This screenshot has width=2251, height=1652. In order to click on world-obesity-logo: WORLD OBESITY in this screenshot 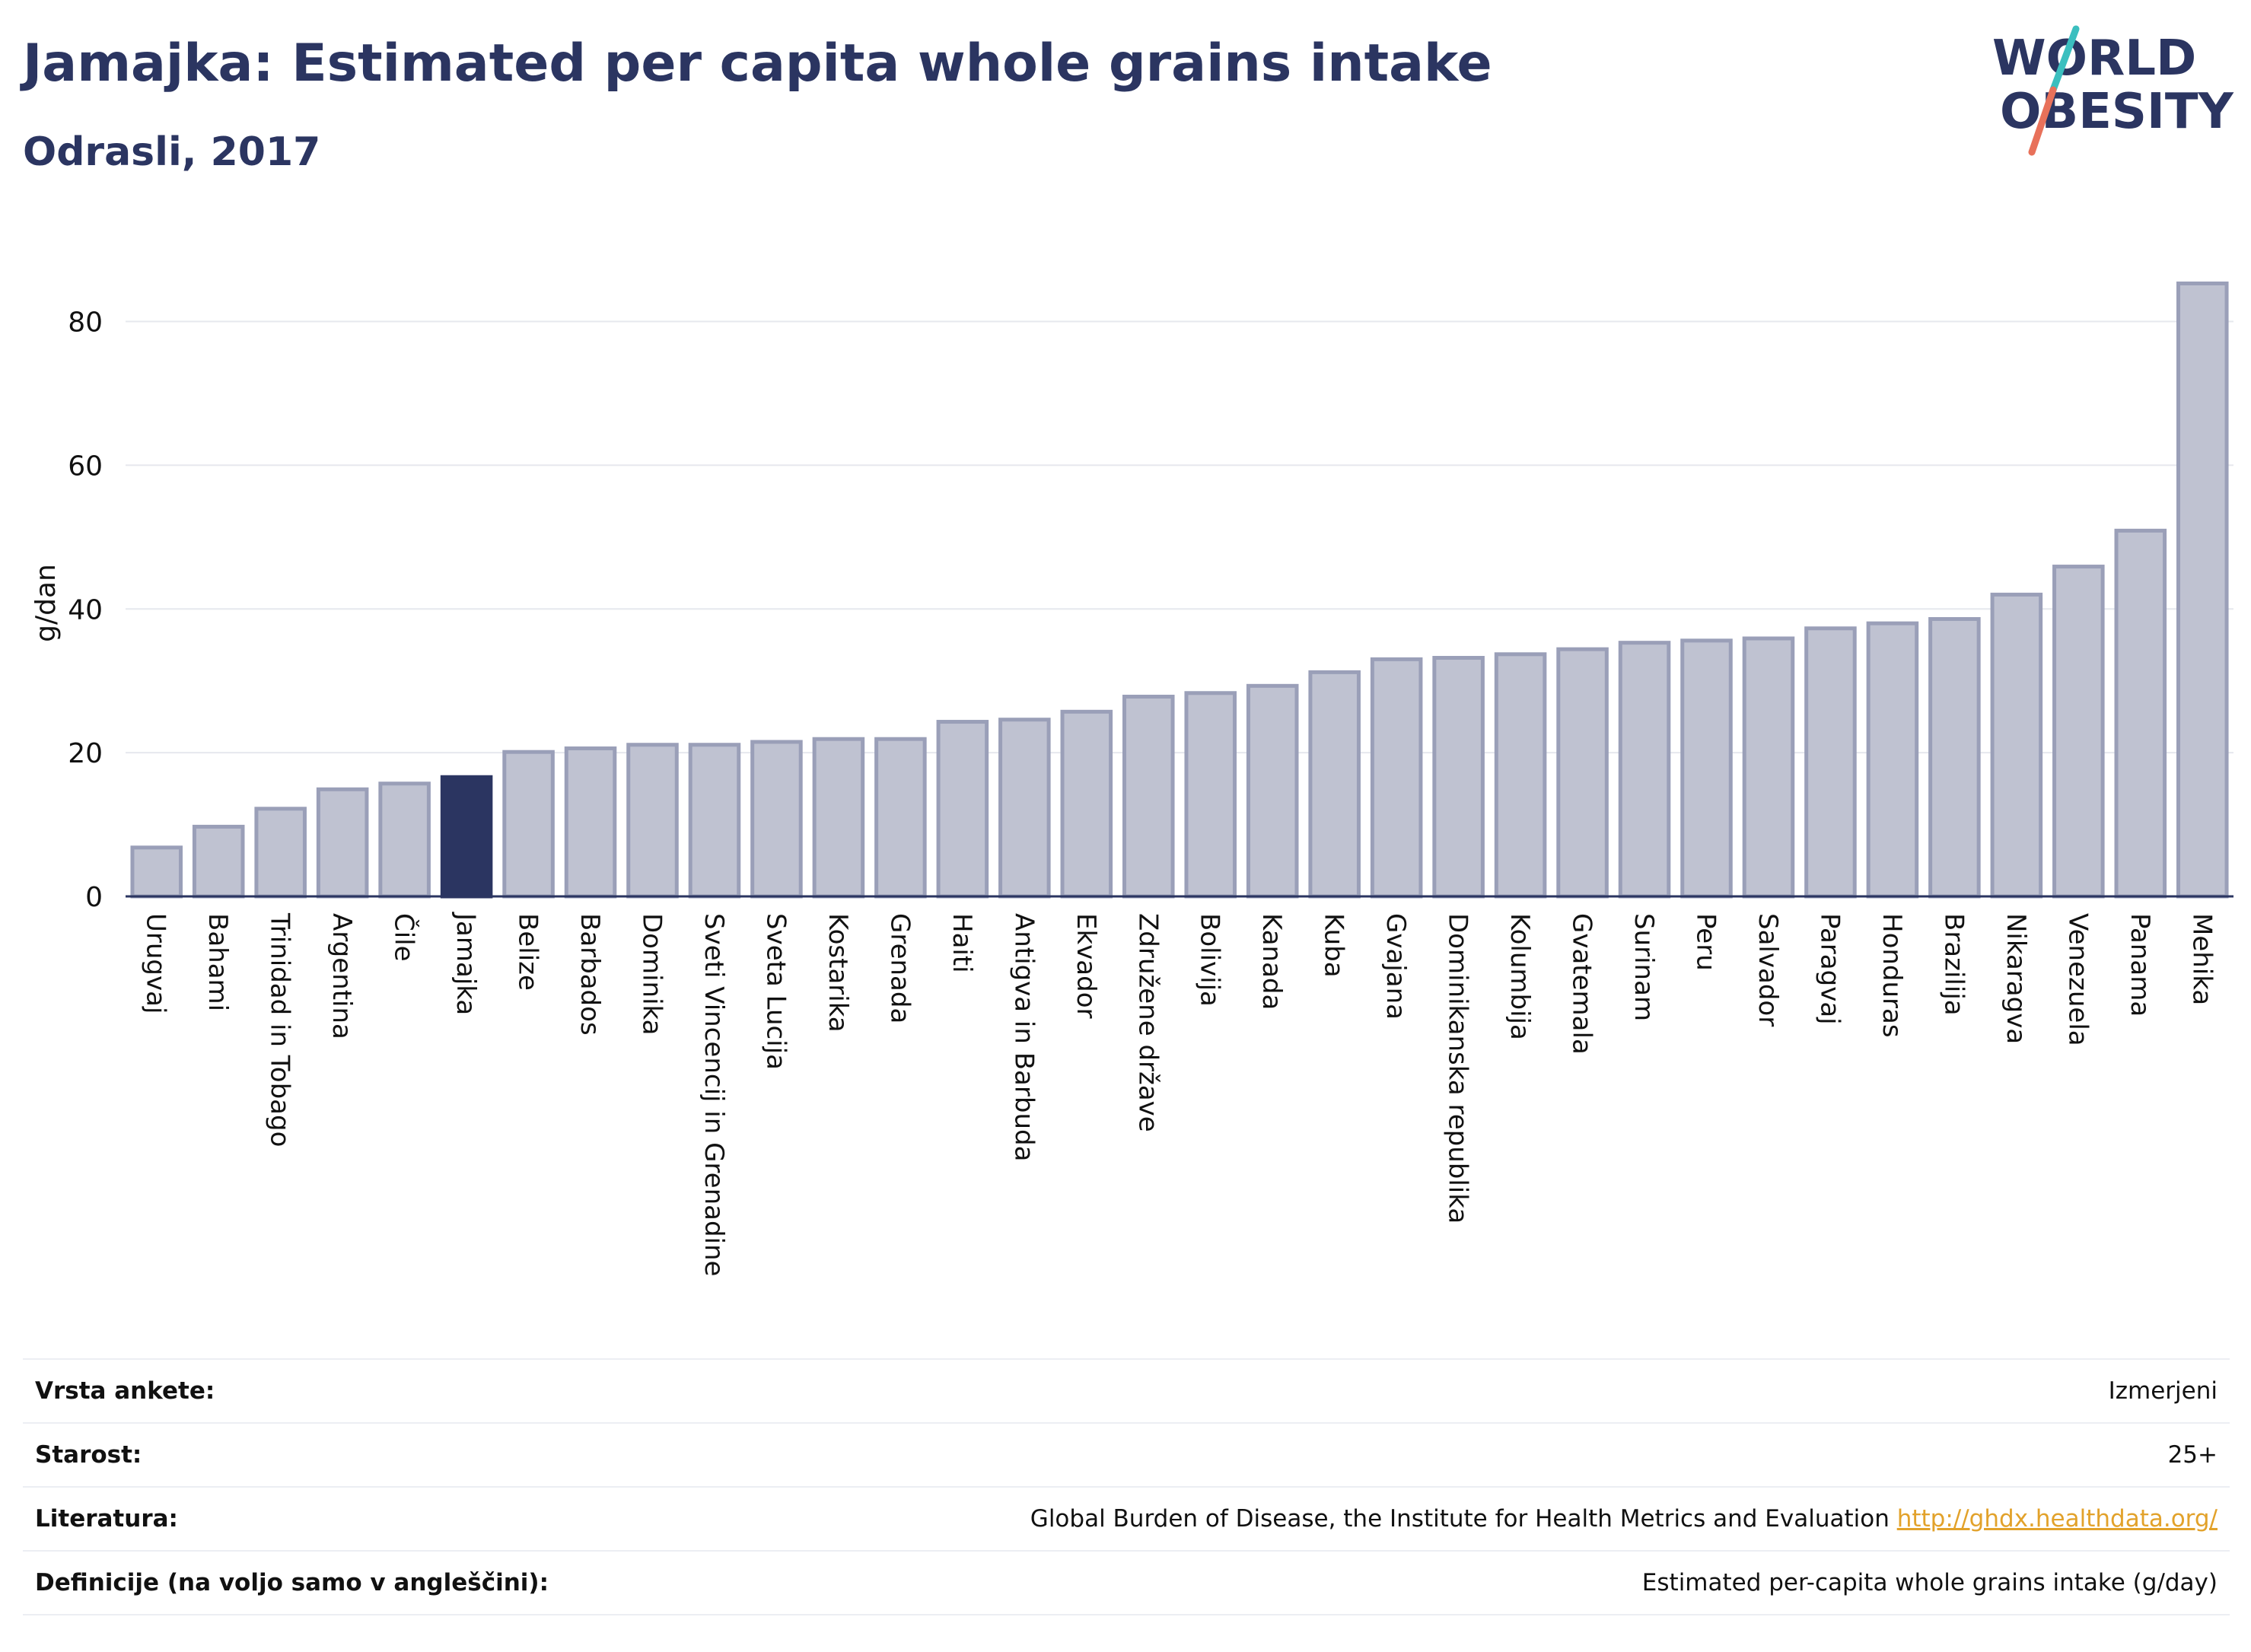, I will do `click(2108, 91)`.